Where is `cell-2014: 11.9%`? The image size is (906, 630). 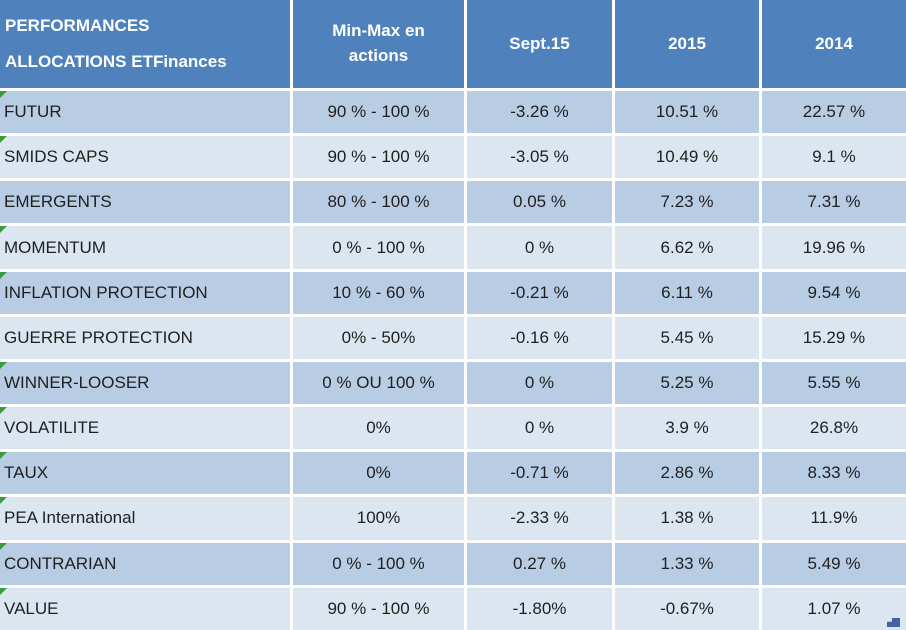 cell-2014: 11.9% is located at coordinates (834, 518).